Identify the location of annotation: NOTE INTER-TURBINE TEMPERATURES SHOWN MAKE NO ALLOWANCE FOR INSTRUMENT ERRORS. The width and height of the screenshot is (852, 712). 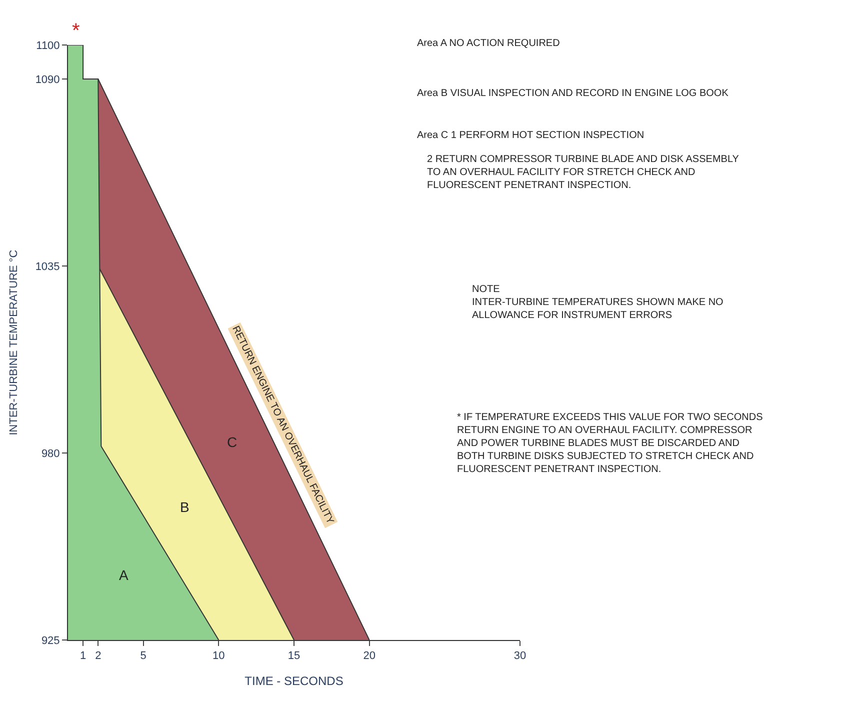
(598, 302).